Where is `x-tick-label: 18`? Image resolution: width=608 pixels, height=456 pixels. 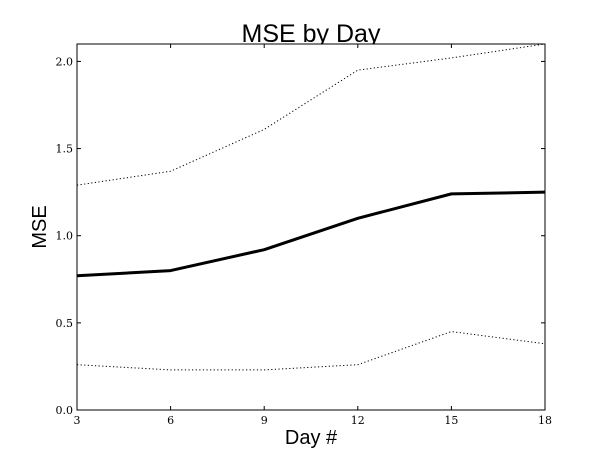
x-tick-label: 18 is located at coordinates (545, 420).